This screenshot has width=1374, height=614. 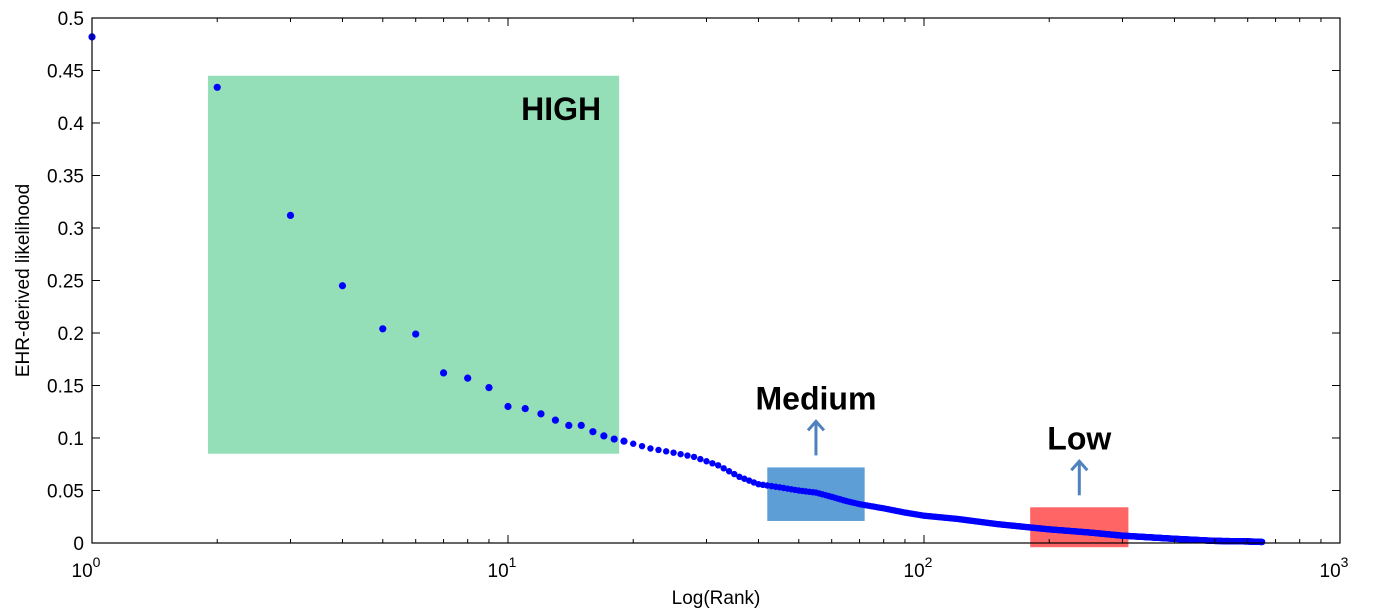 What do you see at coordinates (561, 109) in the screenshot?
I see `region-high-label: HIGH` at bounding box center [561, 109].